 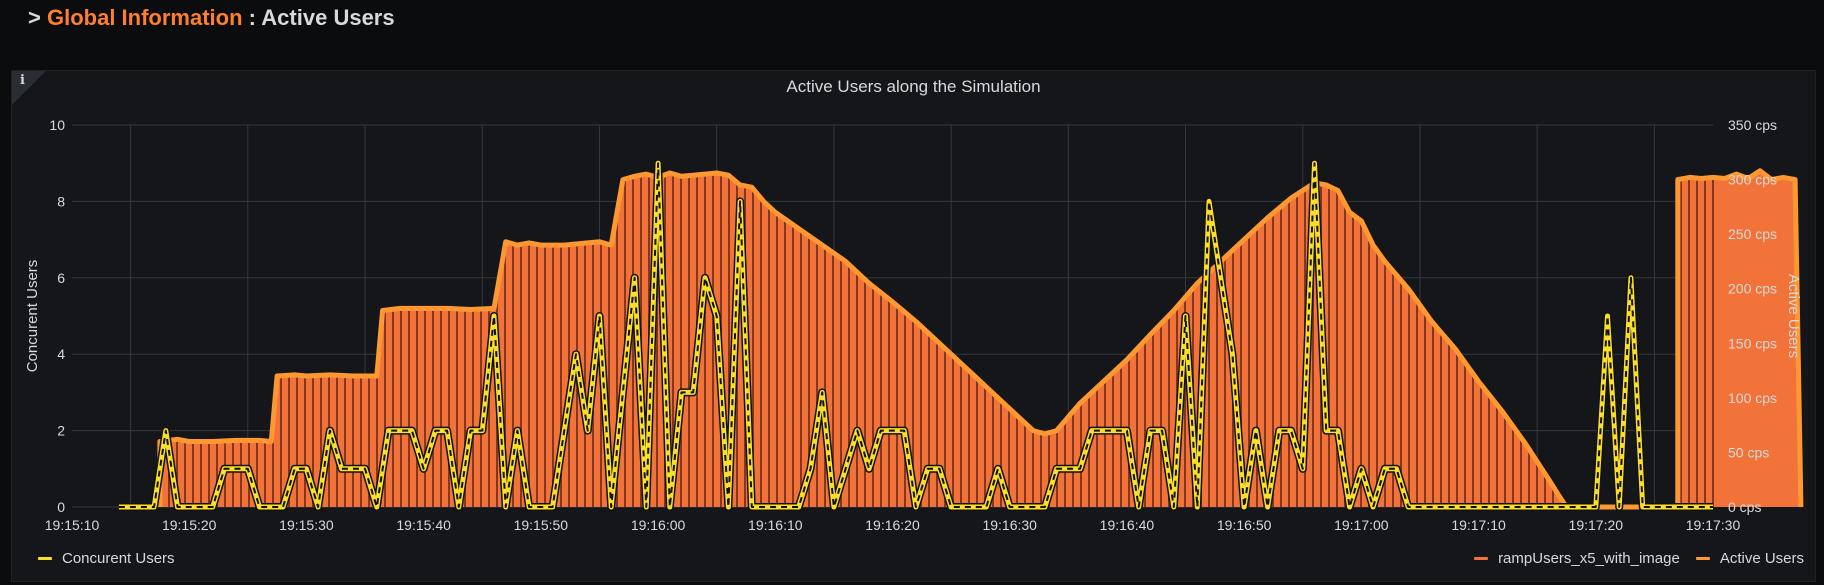 What do you see at coordinates (1749, 558) in the screenshot?
I see `legend-item-active-users: Active Users` at bounding box center [1749, 558].